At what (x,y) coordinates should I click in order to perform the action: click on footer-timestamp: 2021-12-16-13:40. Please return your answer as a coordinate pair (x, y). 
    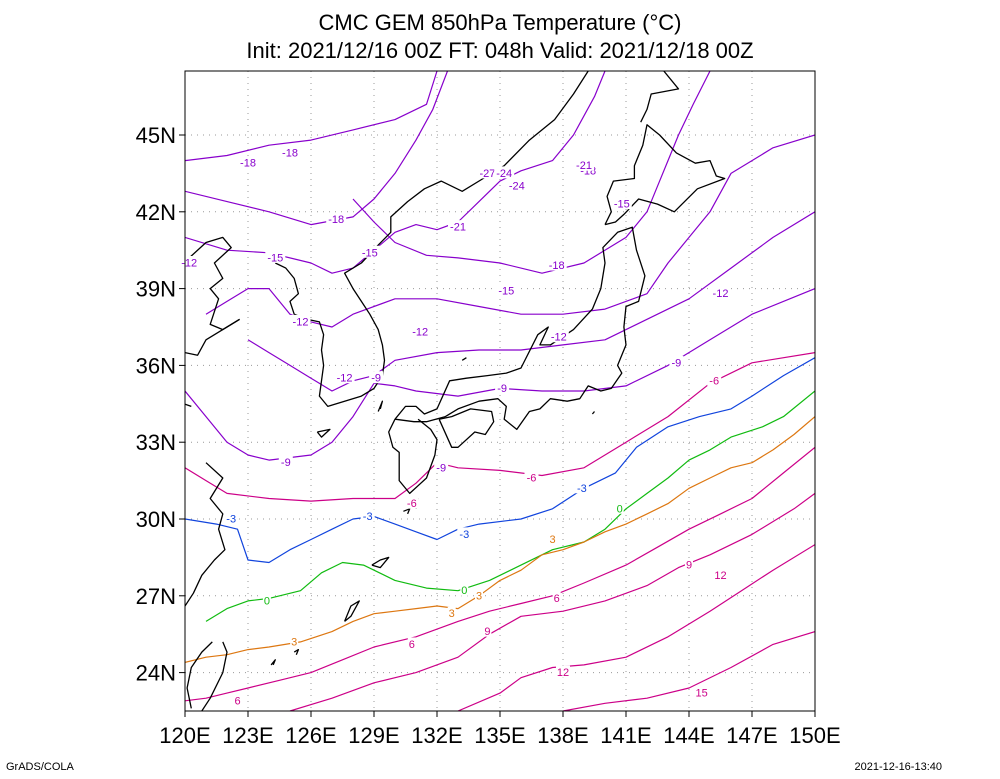
    Looking at the image, I should click on (898, 767).